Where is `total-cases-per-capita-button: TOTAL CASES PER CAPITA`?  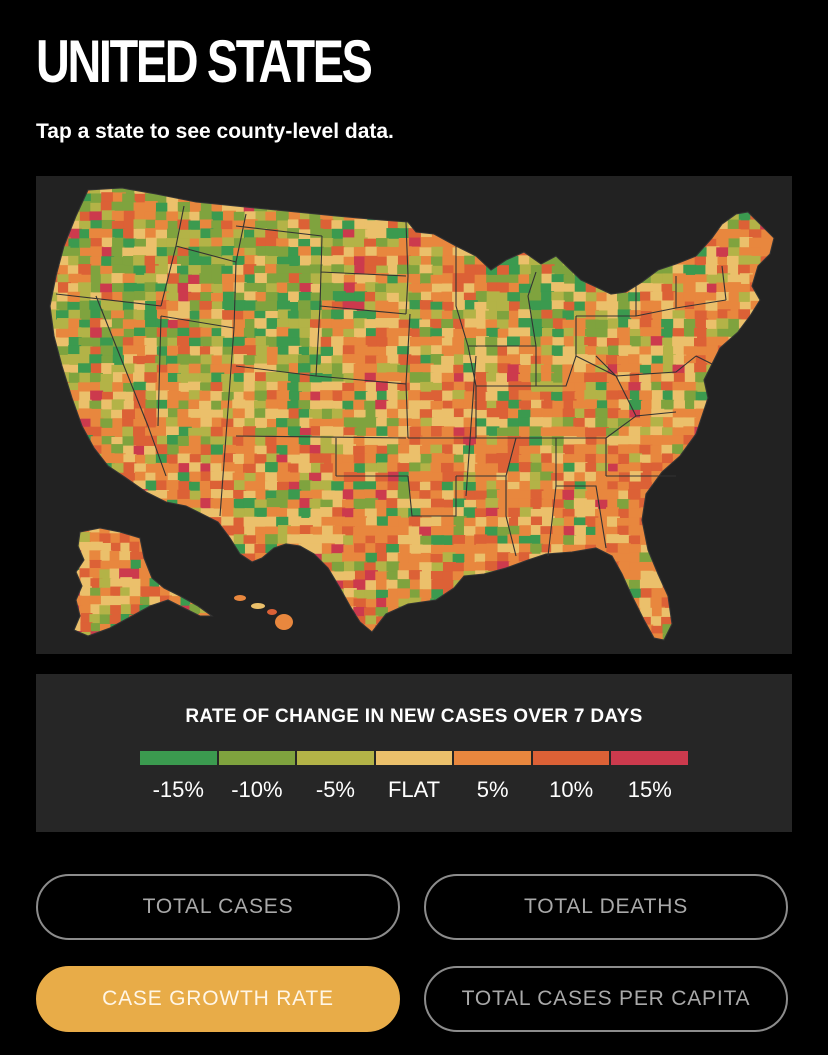 total-cases-per-capita-button: TOTAL CASES PER CAPITA is located at coordinates (606, 999).